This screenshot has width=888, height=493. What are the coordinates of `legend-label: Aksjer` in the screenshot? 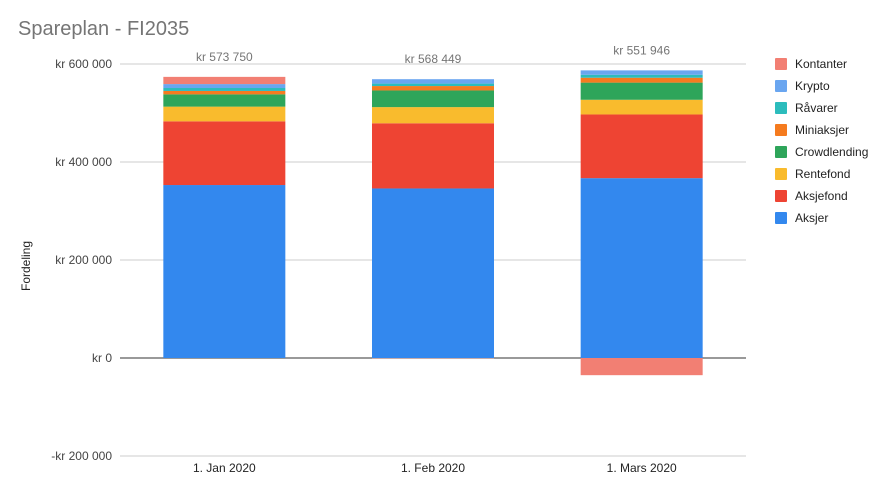 It's located at (811, 218).